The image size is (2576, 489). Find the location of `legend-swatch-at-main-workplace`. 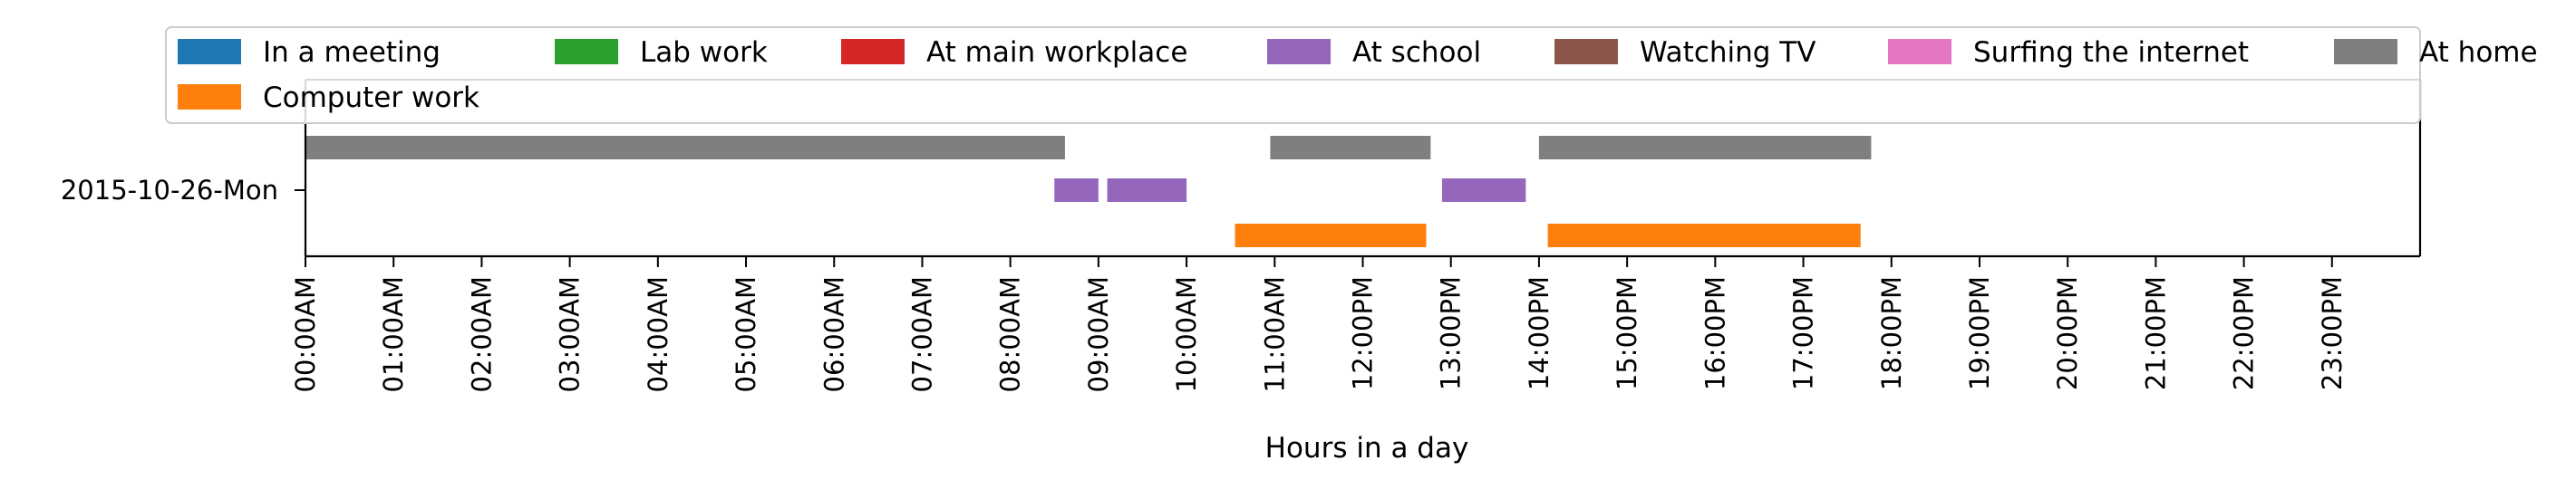

legend-swatch-at-main-workplace is located at coordinates (873, 51).